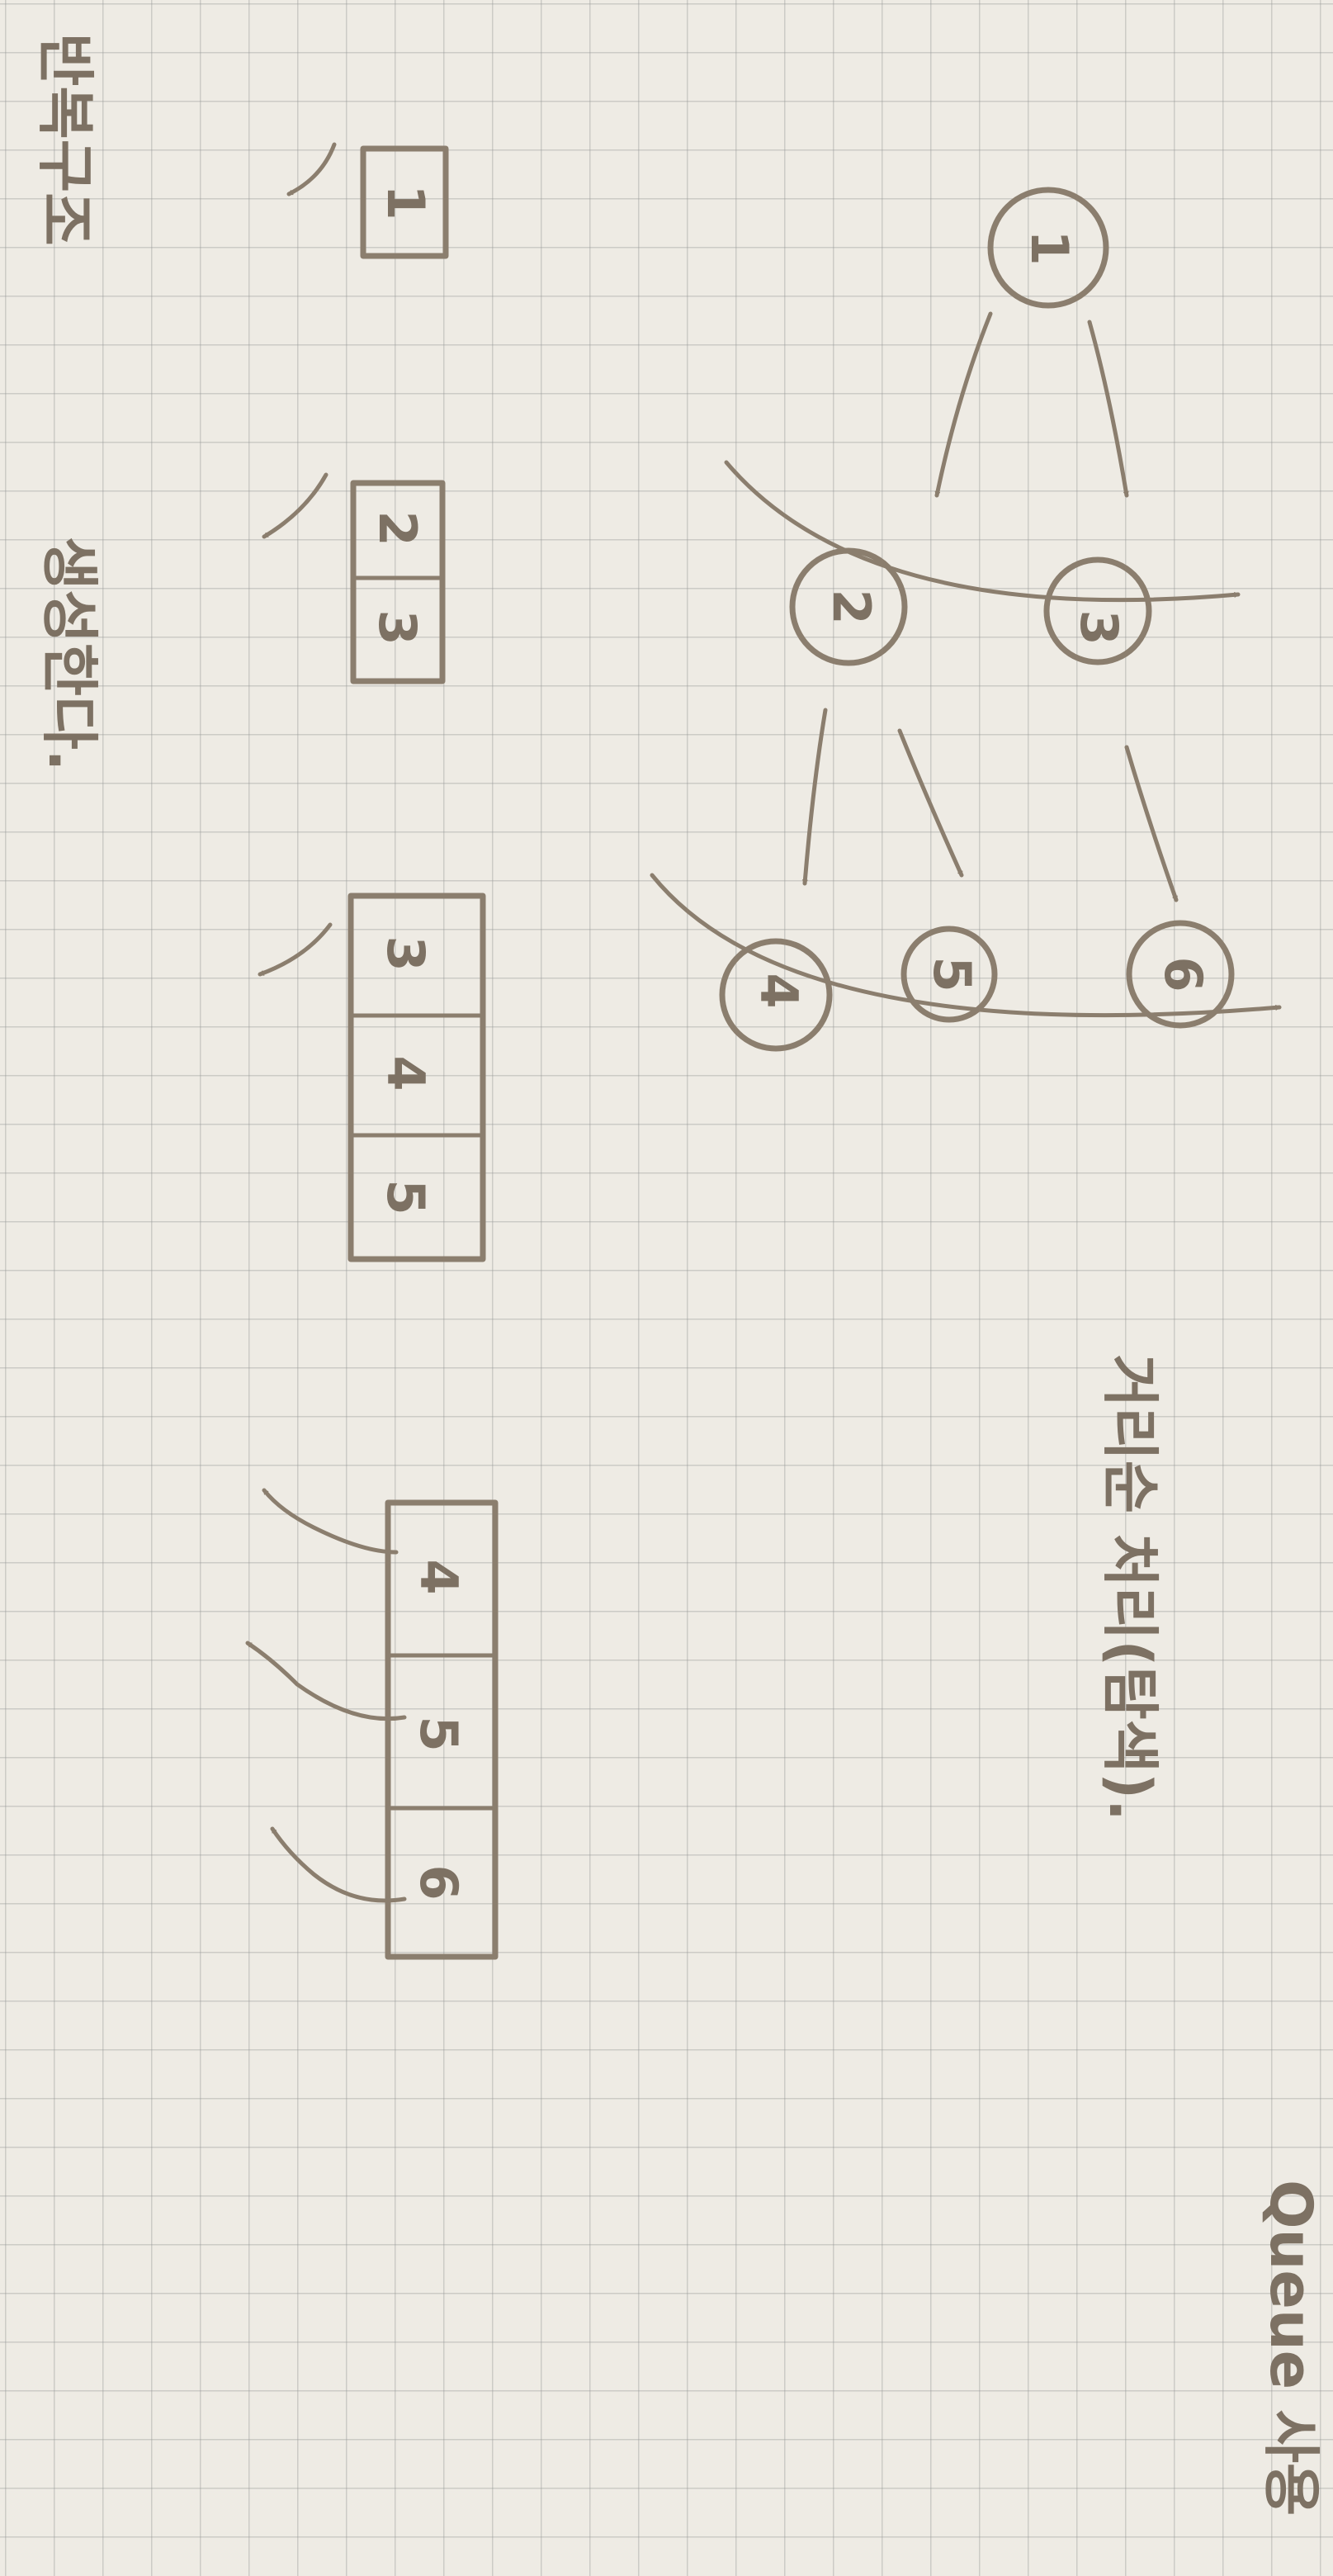 This screenshot has height=2576, width=1333. What do you see at coordinates (851, 606) in the screenshot?
I see `node-label: 2` at bounding box center [851, 606].